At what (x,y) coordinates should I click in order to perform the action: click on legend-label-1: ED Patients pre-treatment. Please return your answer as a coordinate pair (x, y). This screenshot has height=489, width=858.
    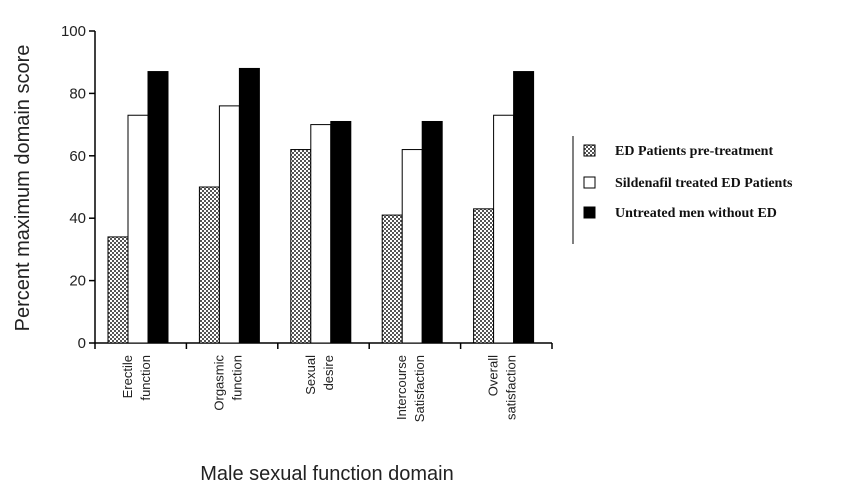
    Looking at the image, I should click on (694, 151).